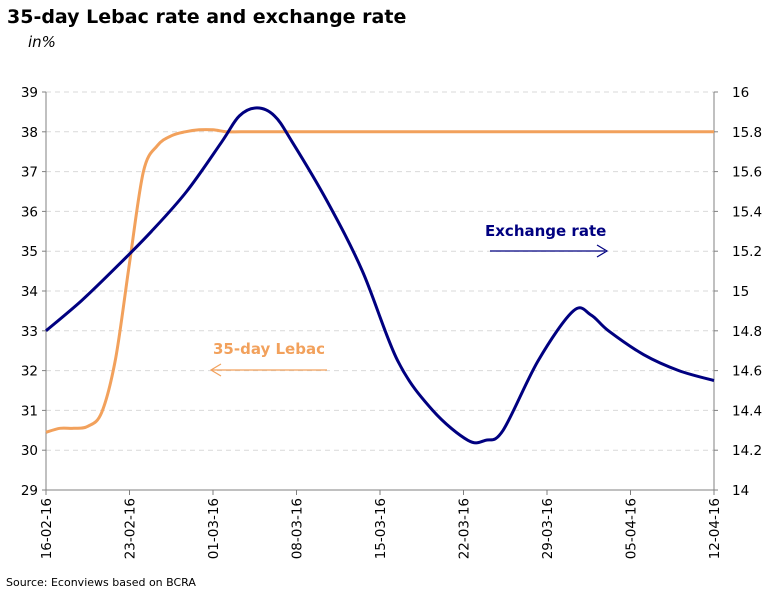  I want to click on right-tick-label: 16, so click(740, 93).